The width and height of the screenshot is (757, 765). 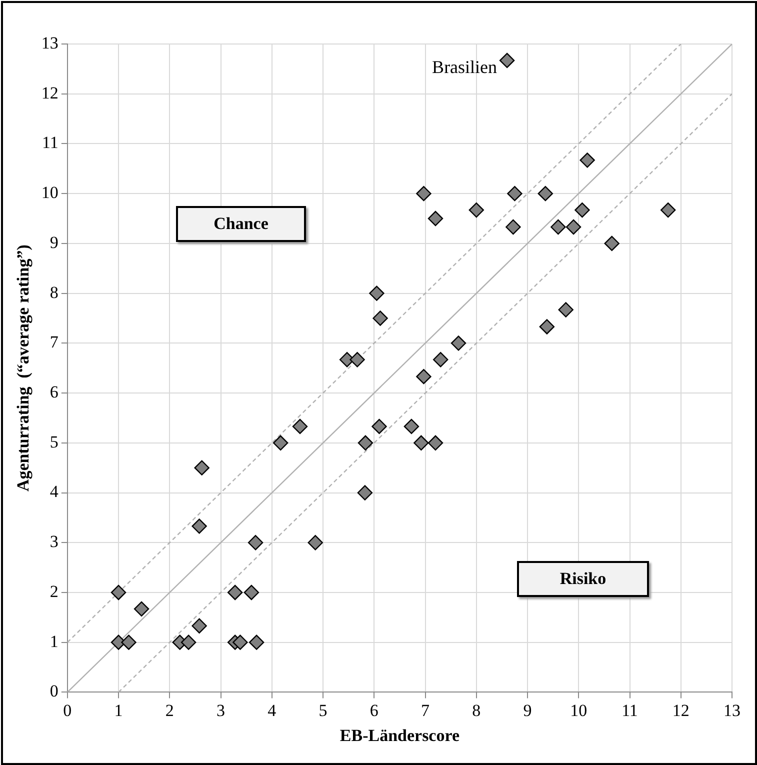 I want to click on y-tick-label: 13, so click(x=49, y=42).